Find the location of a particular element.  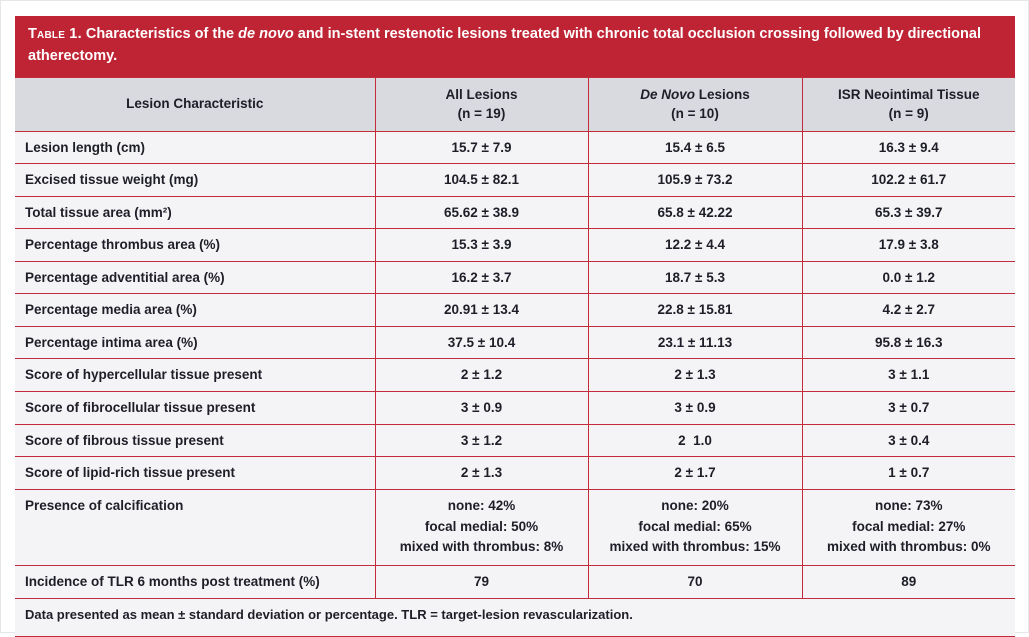

col-header-lesion-characteristic: Lesion Characteristic is located at coordinates (195, 104).